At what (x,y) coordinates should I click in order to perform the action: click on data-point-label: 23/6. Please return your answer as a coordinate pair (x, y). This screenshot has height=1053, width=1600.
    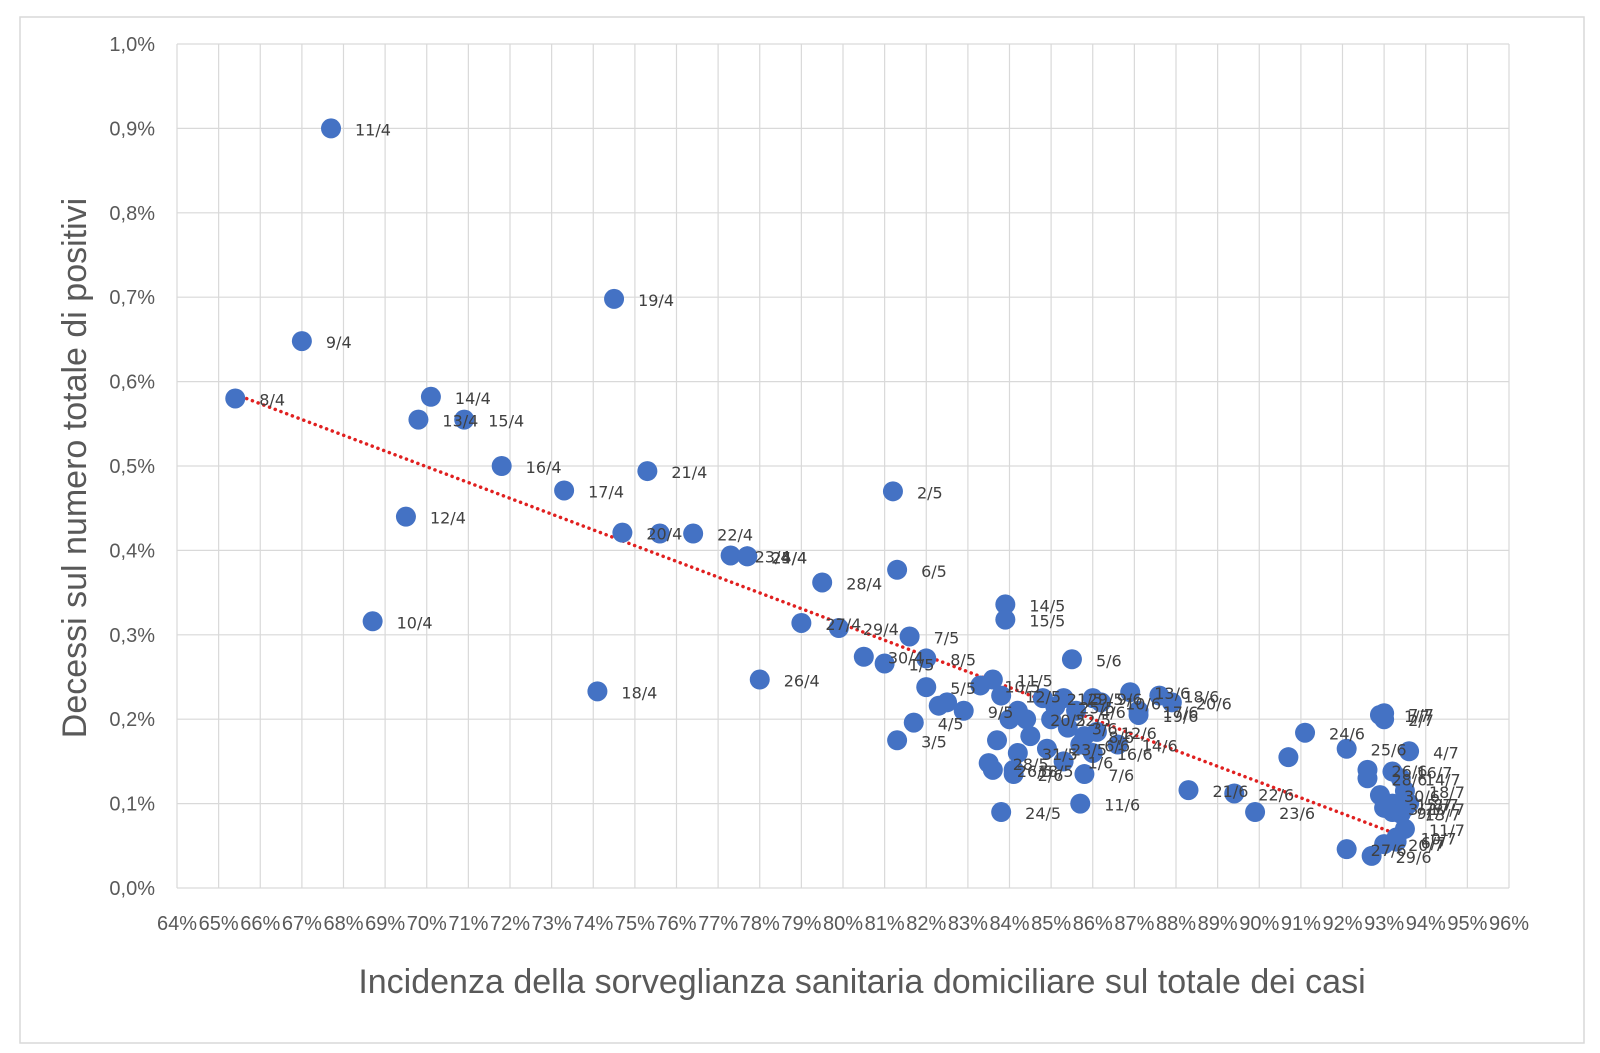
    Looking at the image, I should click on (1297, 813).